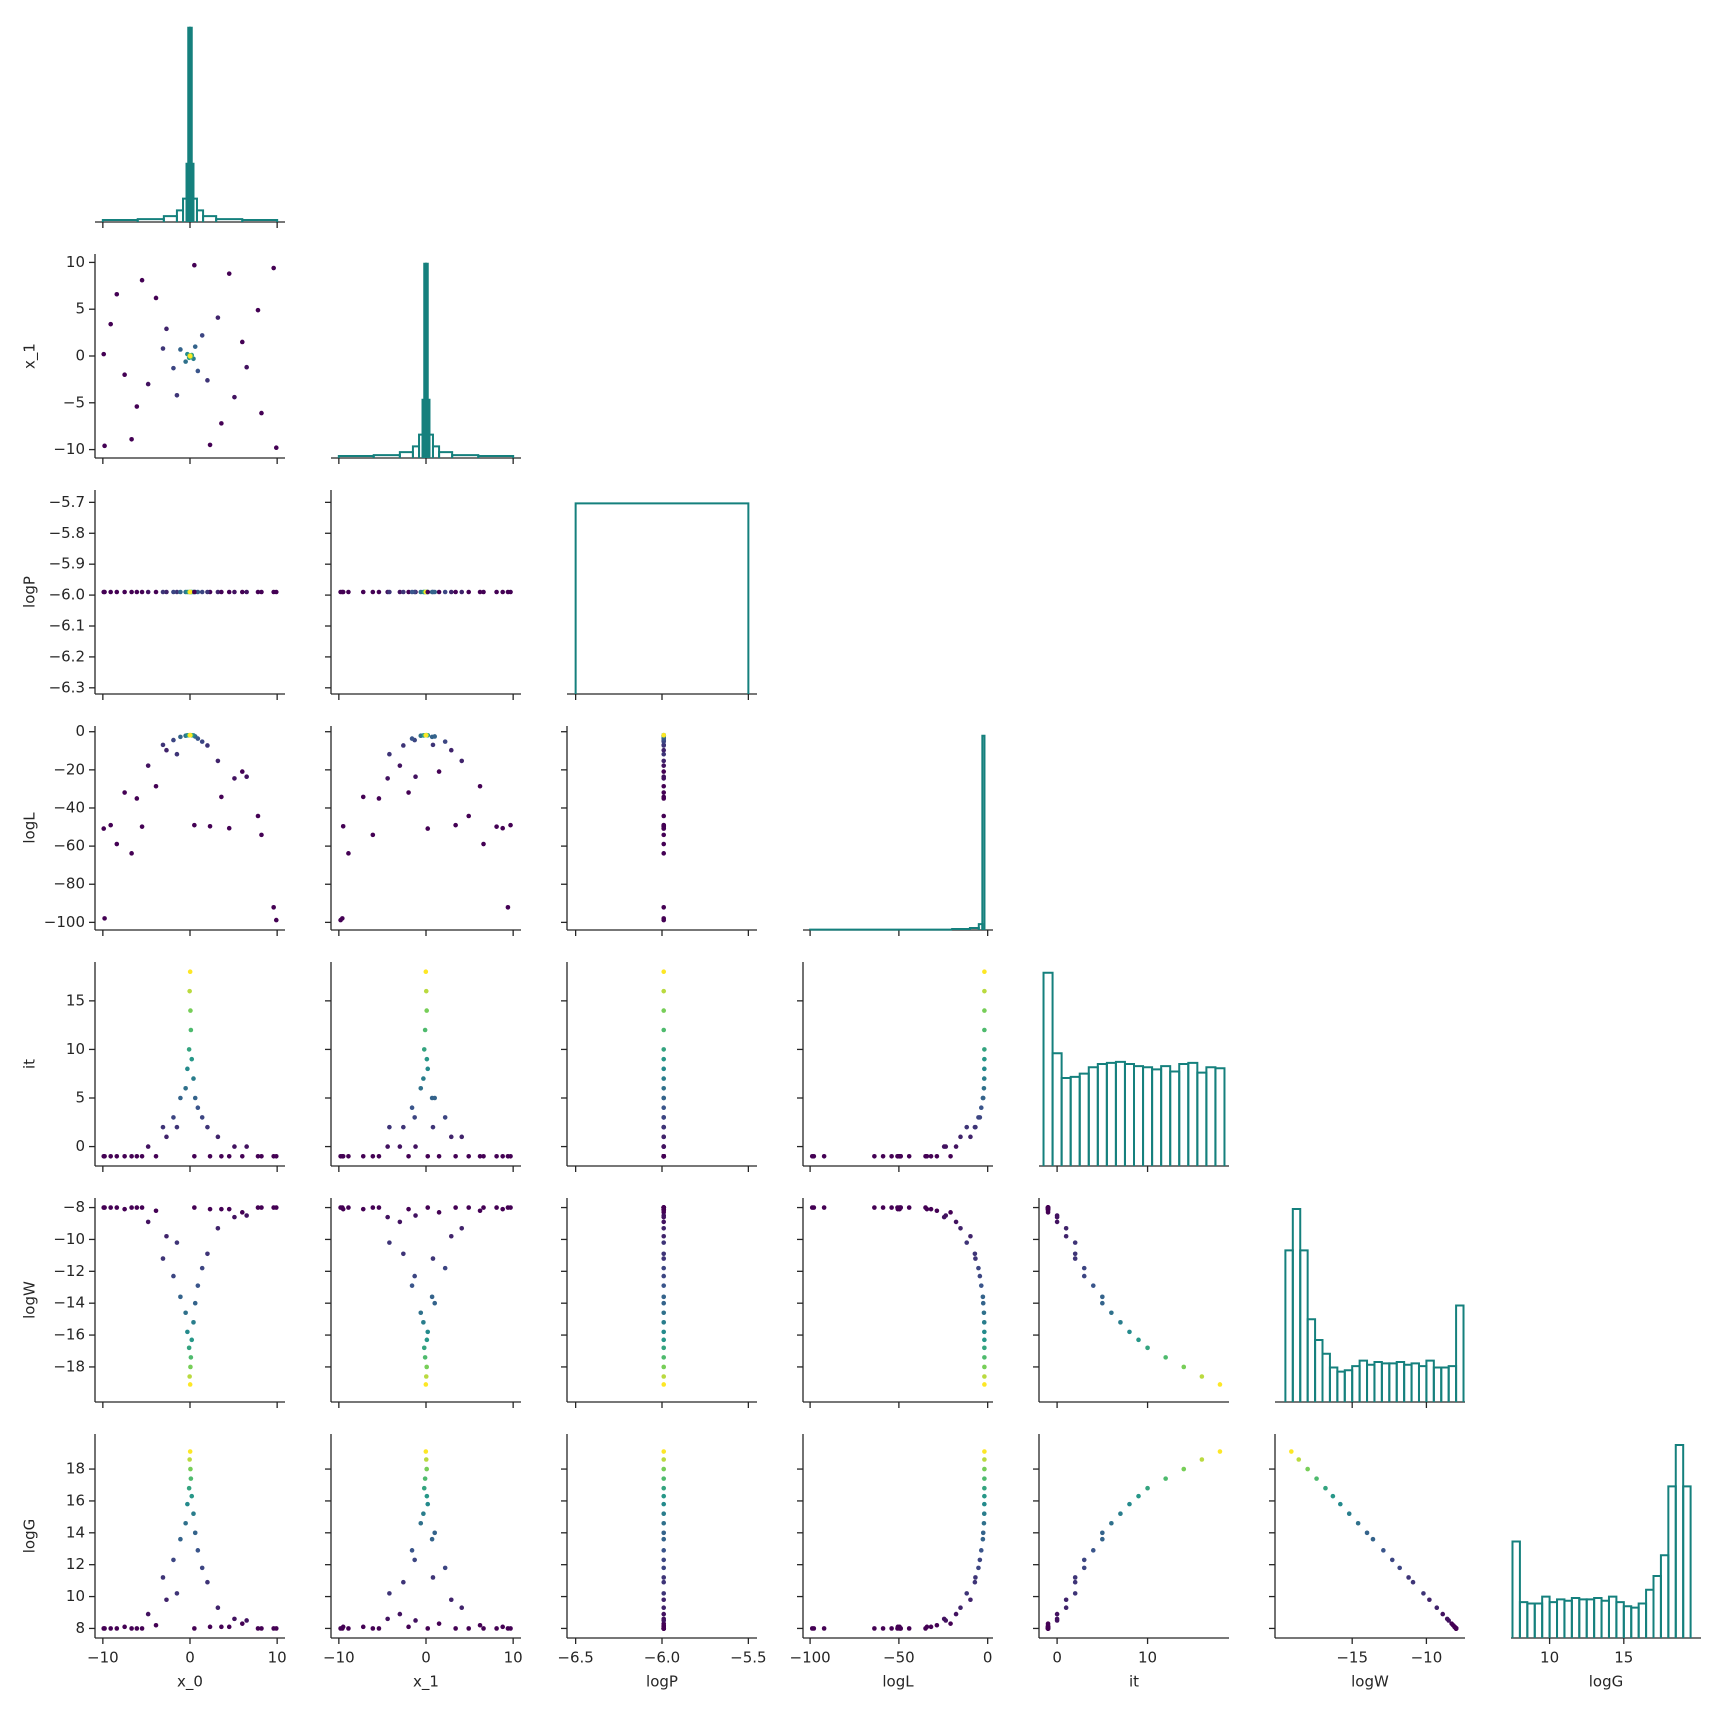  What do you see at coordinates (69, 1366) in the screenshot?
I see `y-tick-label: −18` at bounding box center [69, 1366].